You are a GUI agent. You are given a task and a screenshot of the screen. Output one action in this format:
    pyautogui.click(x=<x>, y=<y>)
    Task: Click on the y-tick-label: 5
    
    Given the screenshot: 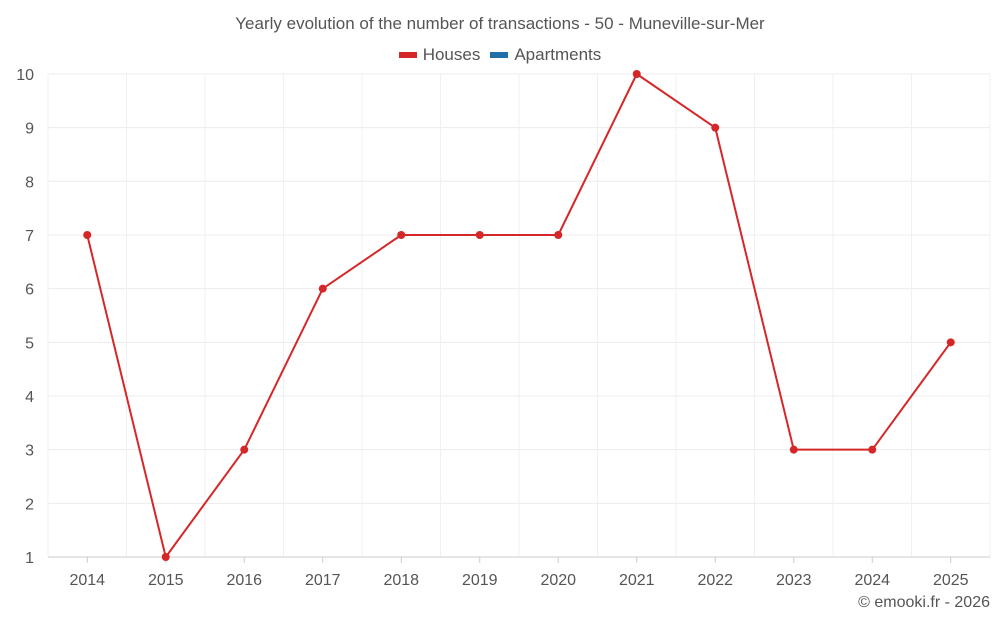 What is the action you would take?
    pyautogui.click(x=29, y=343)
    